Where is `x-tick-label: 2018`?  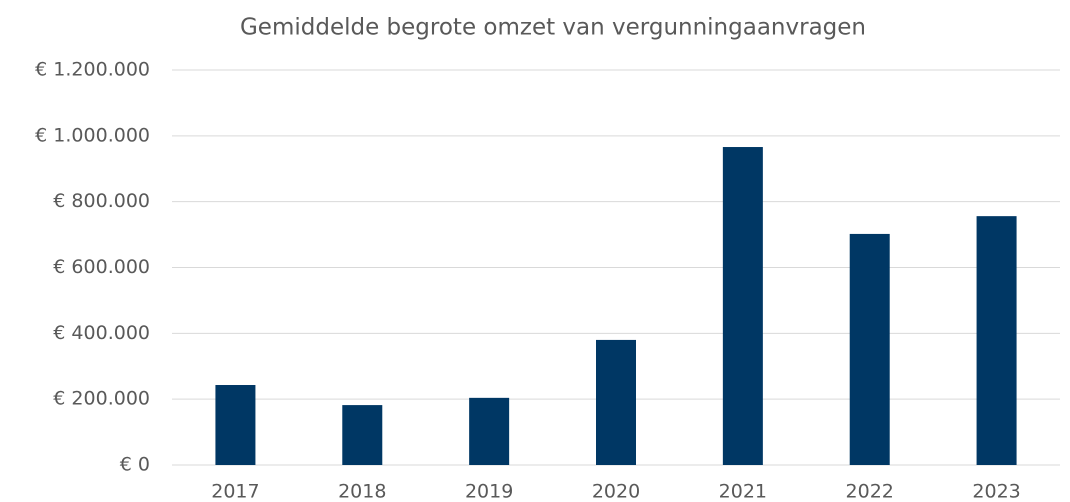
x-tick-label: 2018 is located at coordinates (362, 491).